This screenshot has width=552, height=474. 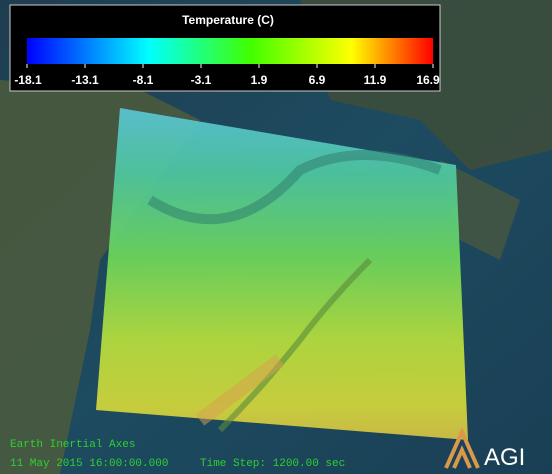 What do you see at coordinates (85, 80) in the screenshot?
I see `tick-label: -13.1` at bounding box center [85, 80].